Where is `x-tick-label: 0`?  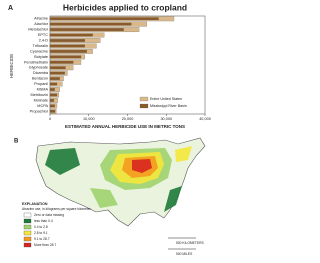
x-tick-label: 0 is located at coordinates (50, 119).